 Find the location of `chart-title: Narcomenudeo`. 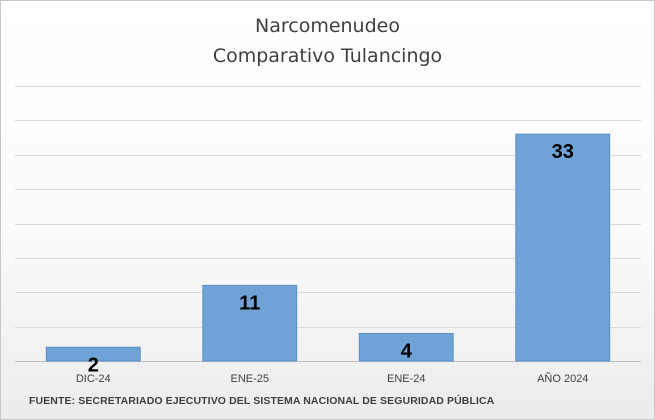

chart-title: Narcomenudeo is located at coordinates (327, 26).